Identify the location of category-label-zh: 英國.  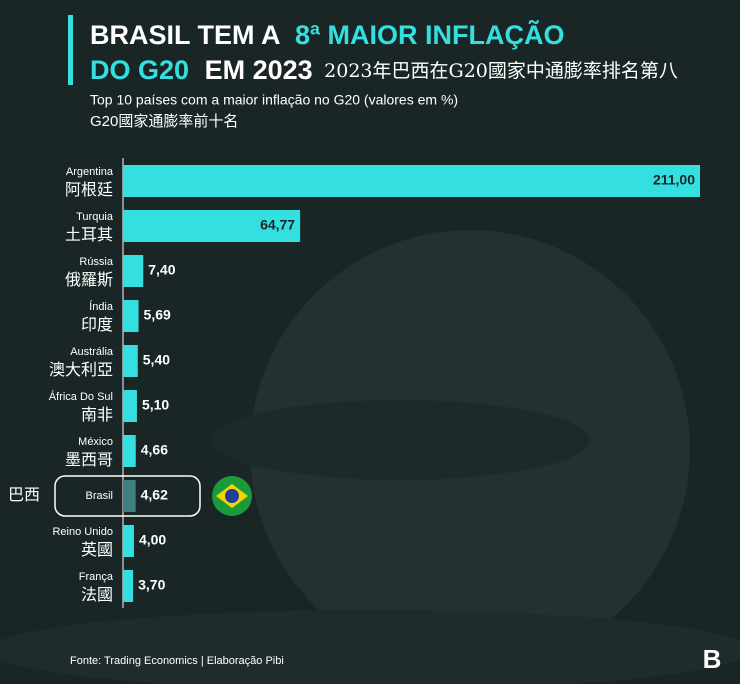
(97, 550).